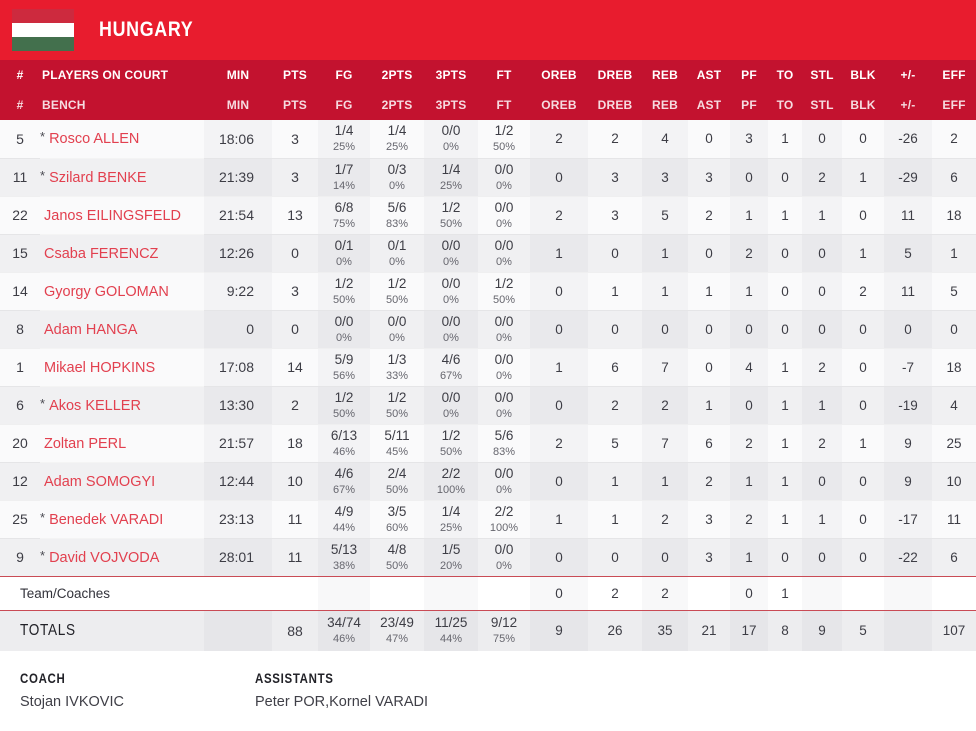 The height and width of the screenshot is (731, 976). Describe the element at coordinates (863, 291) in the screenshot. I see `blk-cell: 2` at that location.